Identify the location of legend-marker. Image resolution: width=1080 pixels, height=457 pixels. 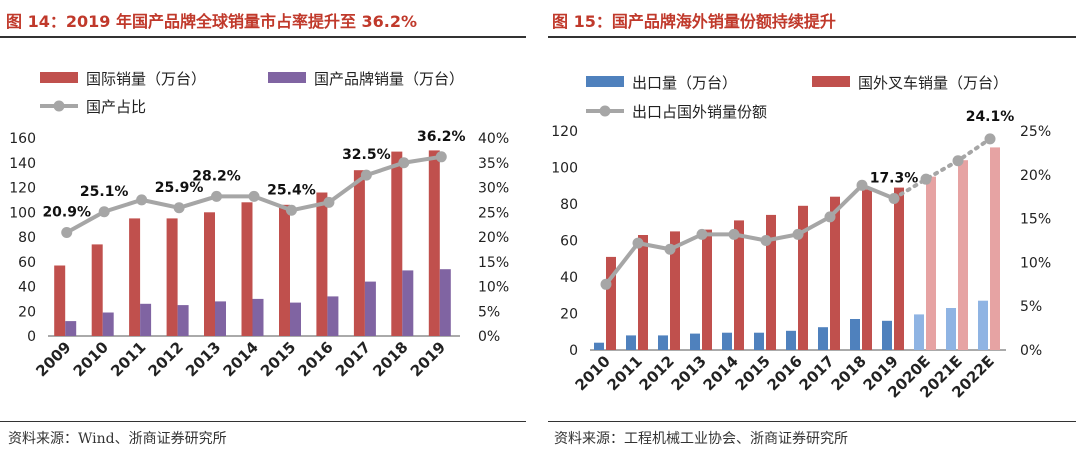
(59, 106).